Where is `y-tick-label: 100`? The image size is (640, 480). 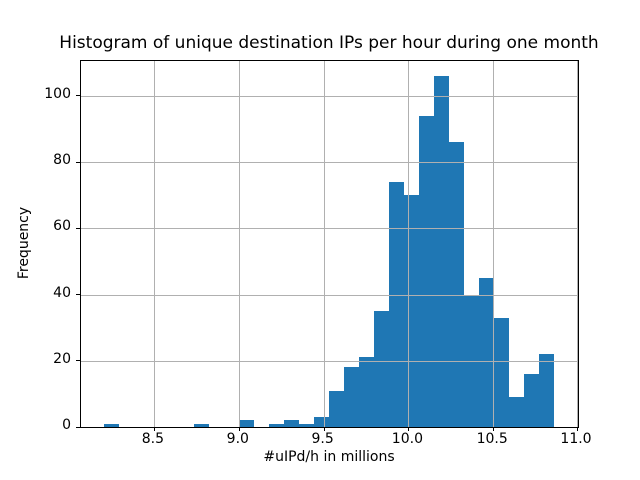
y-tick-label: 100 is located at coordinates (57, 93).